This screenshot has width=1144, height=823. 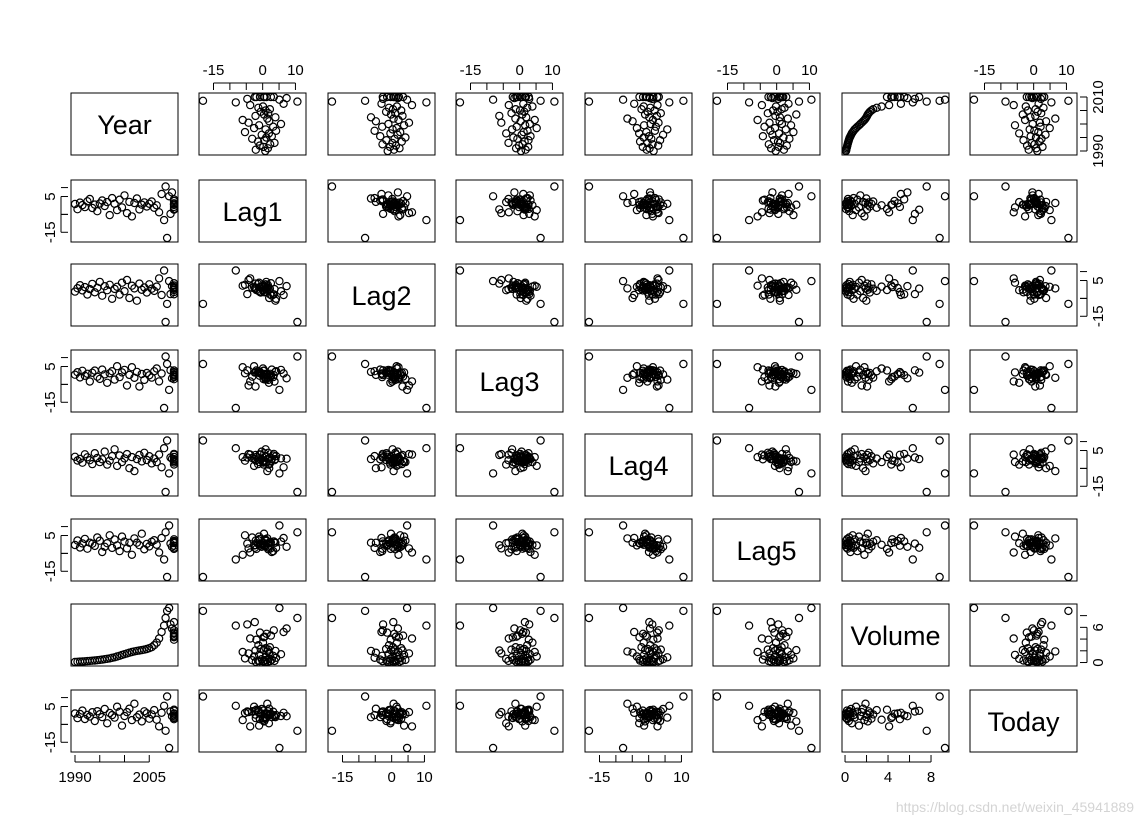 What do you see at coordinates (871, 203) in the screenshot?
I see `point-lag1-volume` at bounding box center [871, 203].